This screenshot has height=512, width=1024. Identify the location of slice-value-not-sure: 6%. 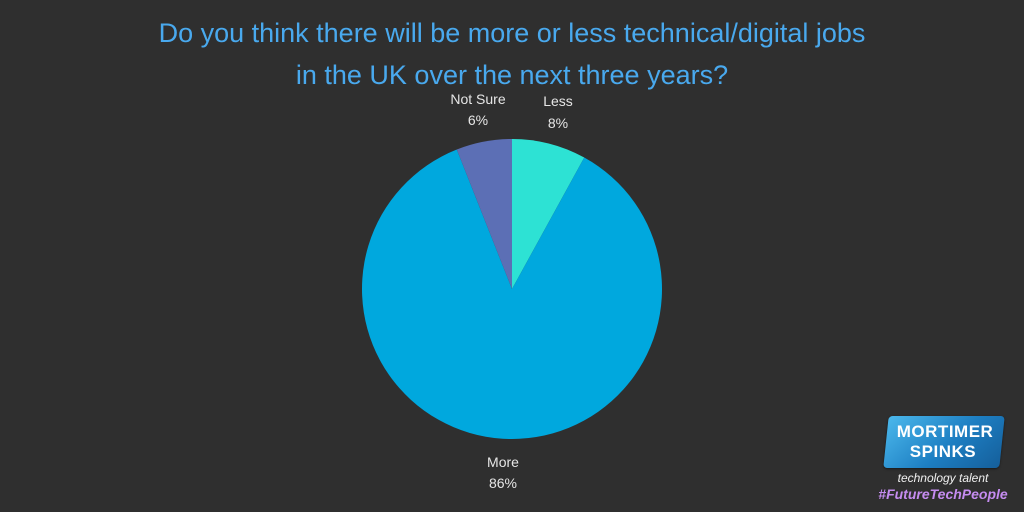
(478, 120).